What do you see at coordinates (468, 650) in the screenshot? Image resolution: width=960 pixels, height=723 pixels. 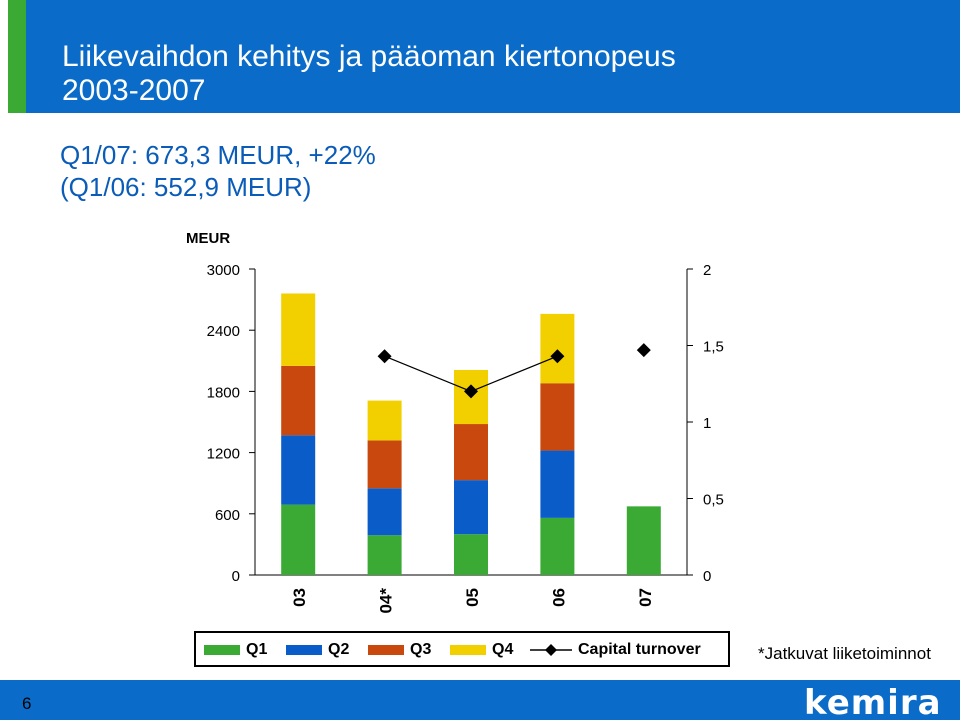 I see `legend-swatch-q4` at bounding box center [468, 650].